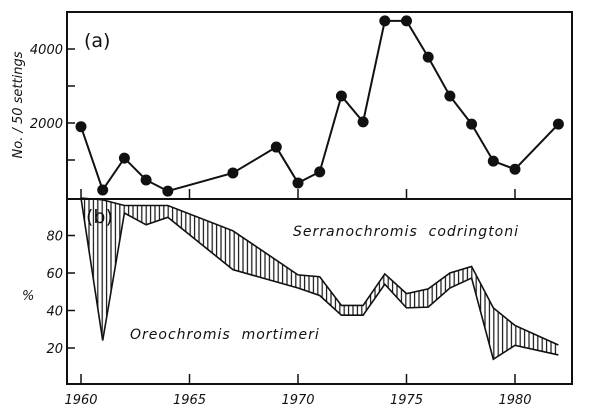  I want to click on ytick-label-b: 60, so click(54, 274).